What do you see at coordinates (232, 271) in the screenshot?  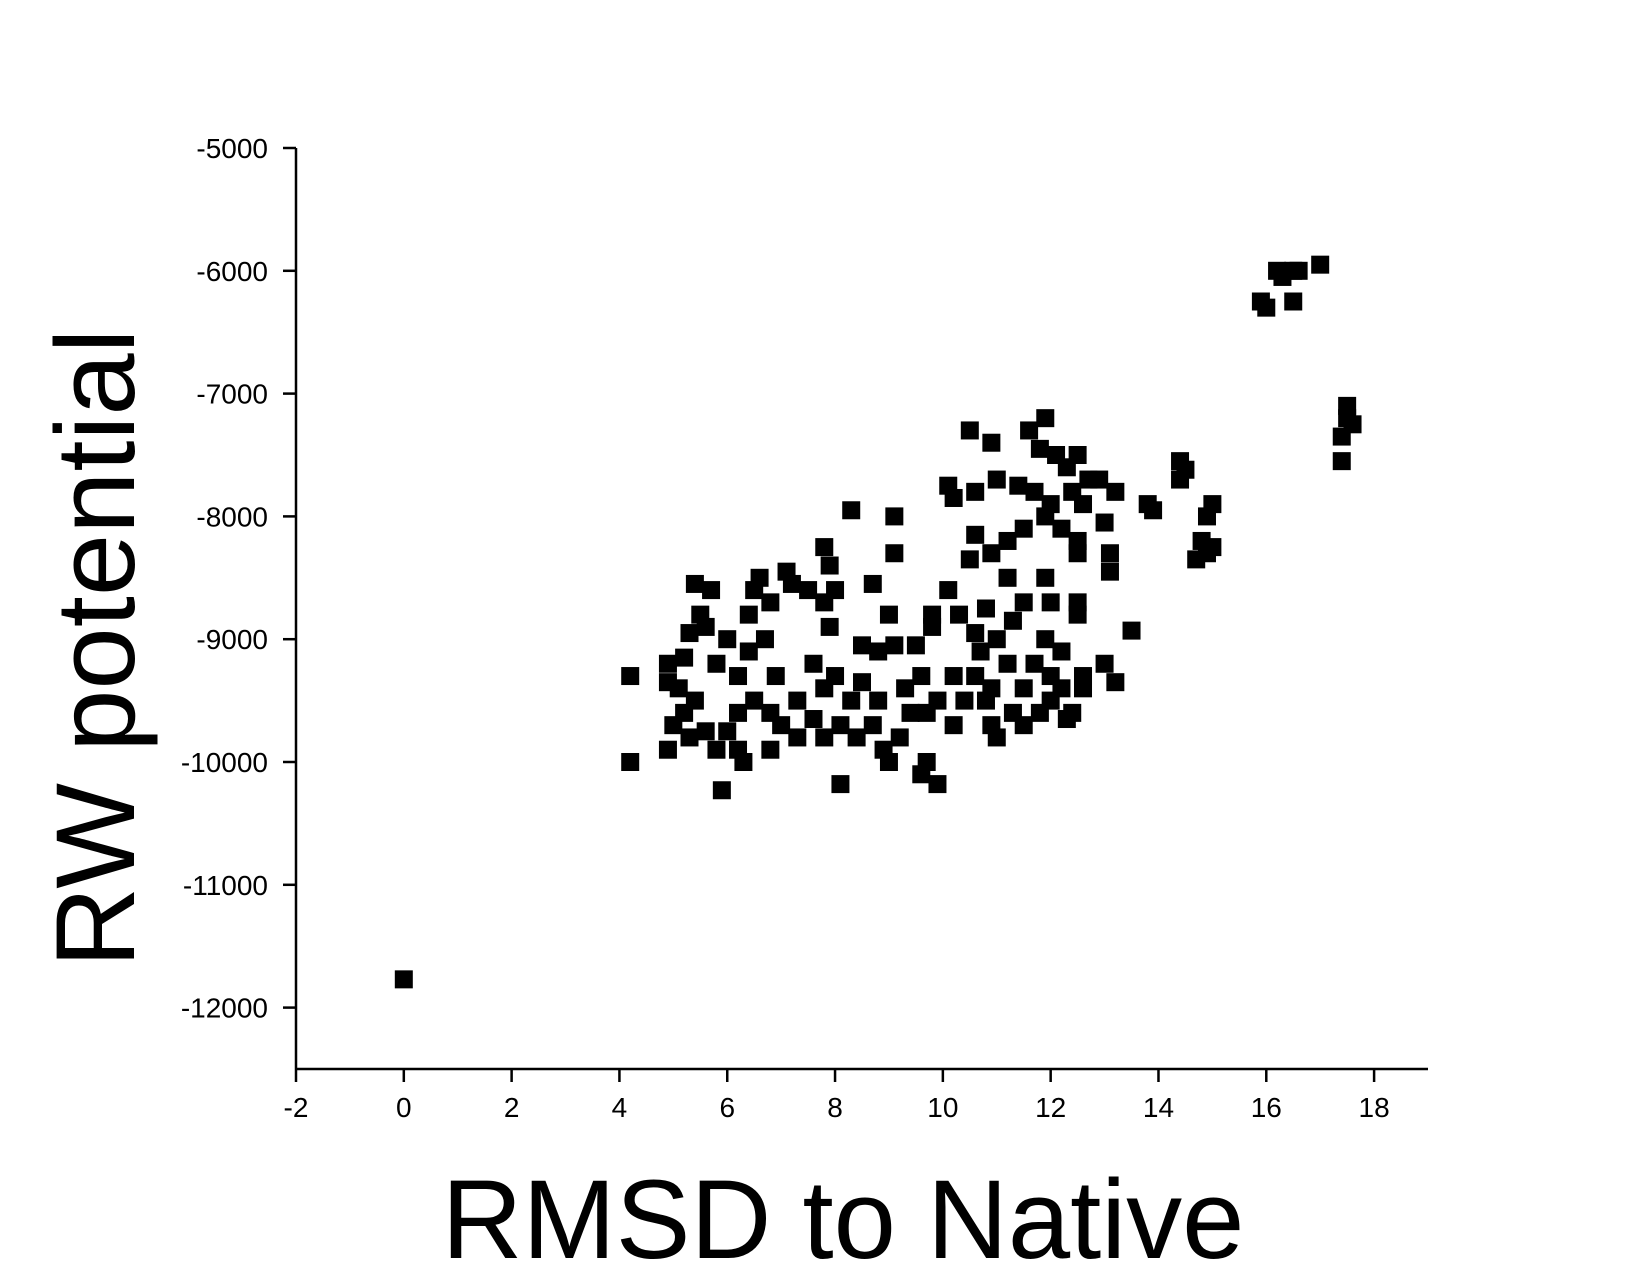 I see `y-tick-label: -6000` at bounding box center [232, 271].